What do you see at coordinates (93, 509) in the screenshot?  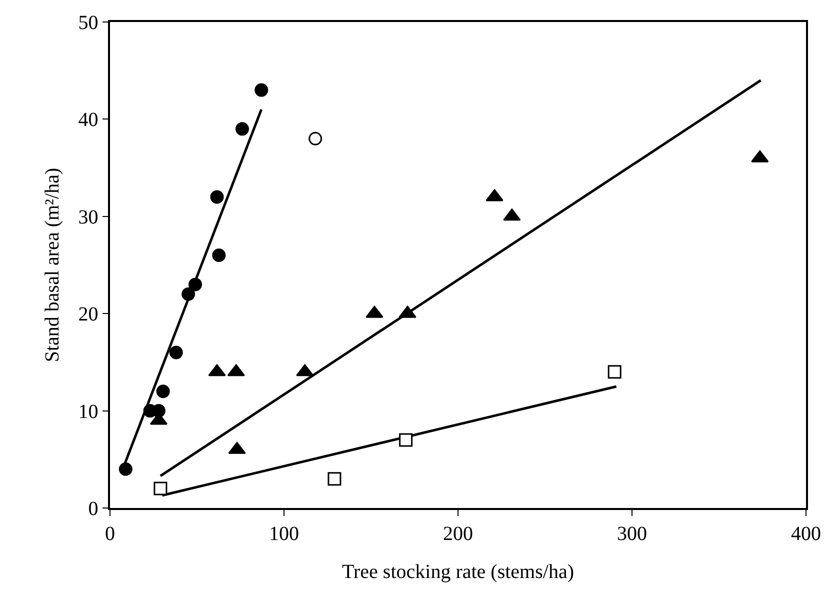 I see `y-tick-label: 0` at bounding box center [93, 509].